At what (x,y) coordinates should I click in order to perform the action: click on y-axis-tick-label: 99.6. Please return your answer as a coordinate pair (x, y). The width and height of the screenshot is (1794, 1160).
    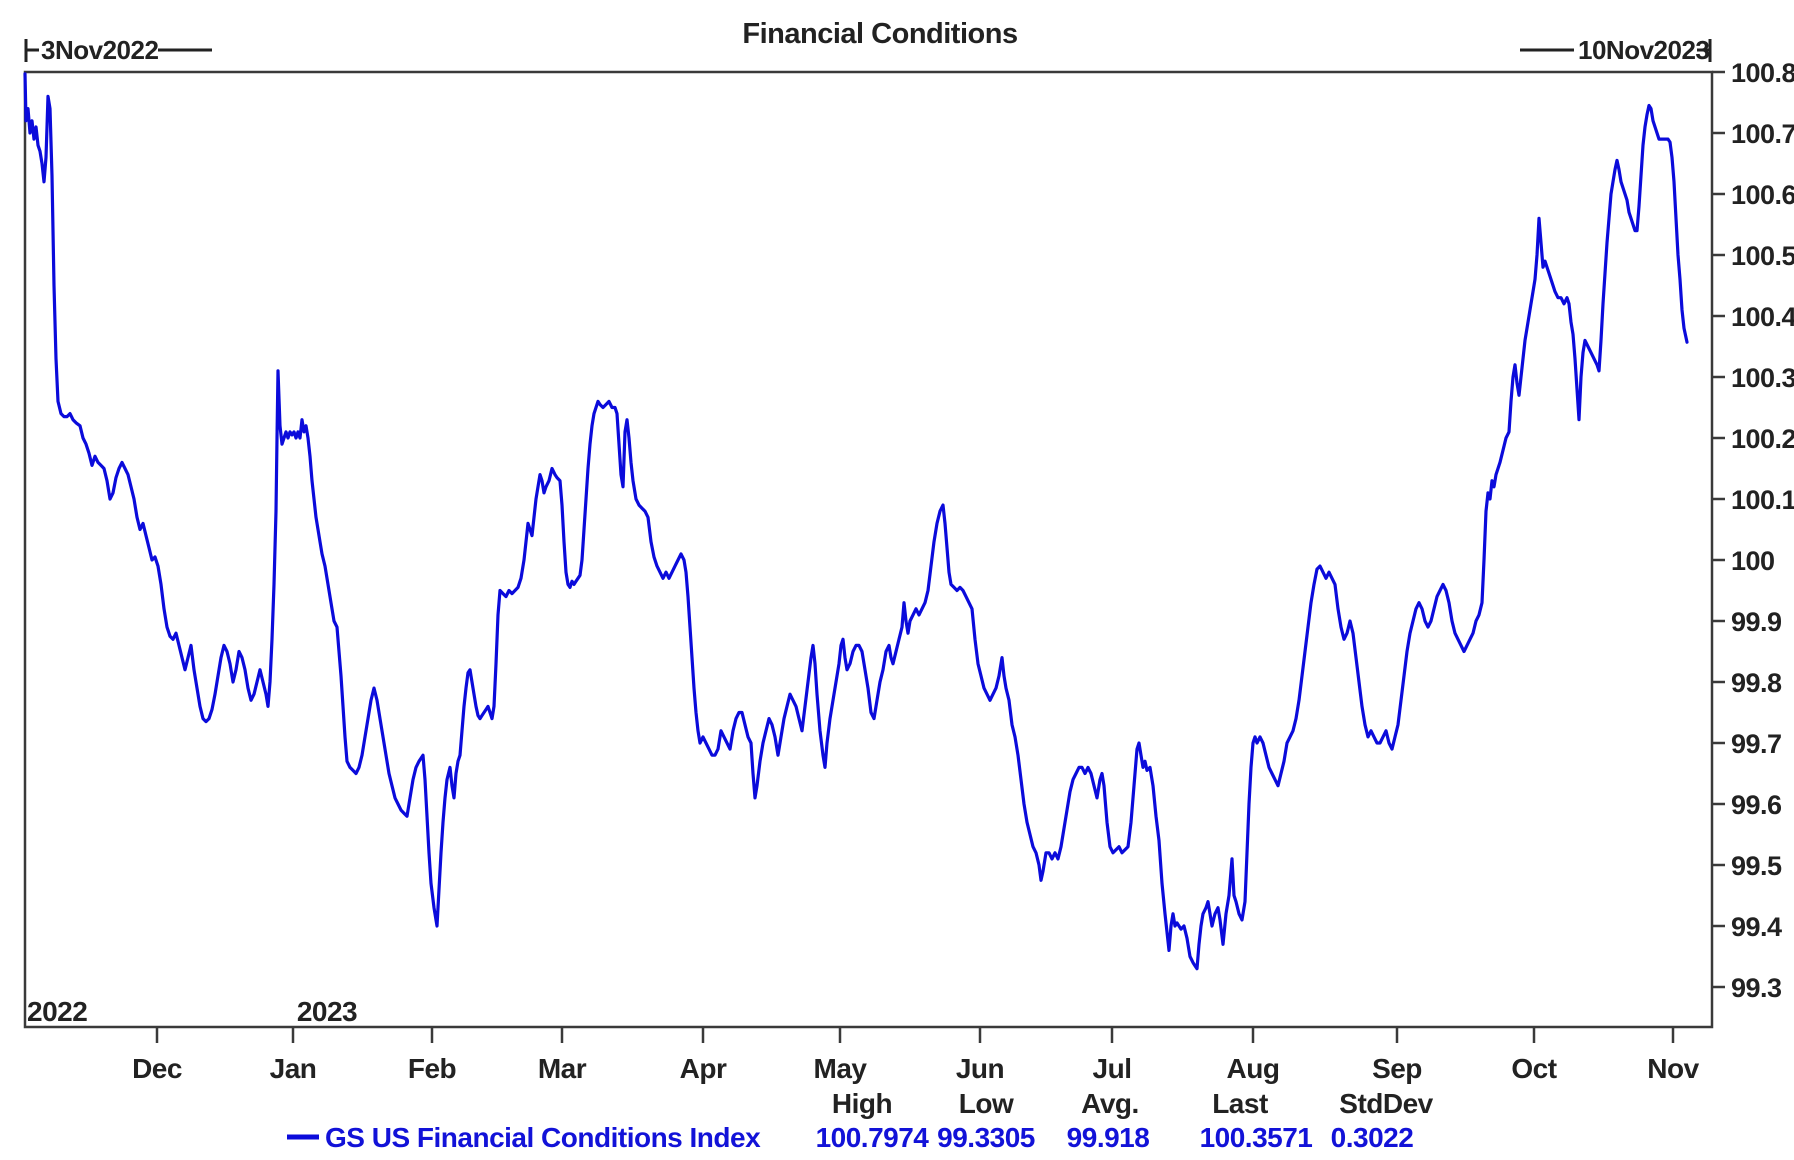
    Looking at the image, I should click on (1756, 805).